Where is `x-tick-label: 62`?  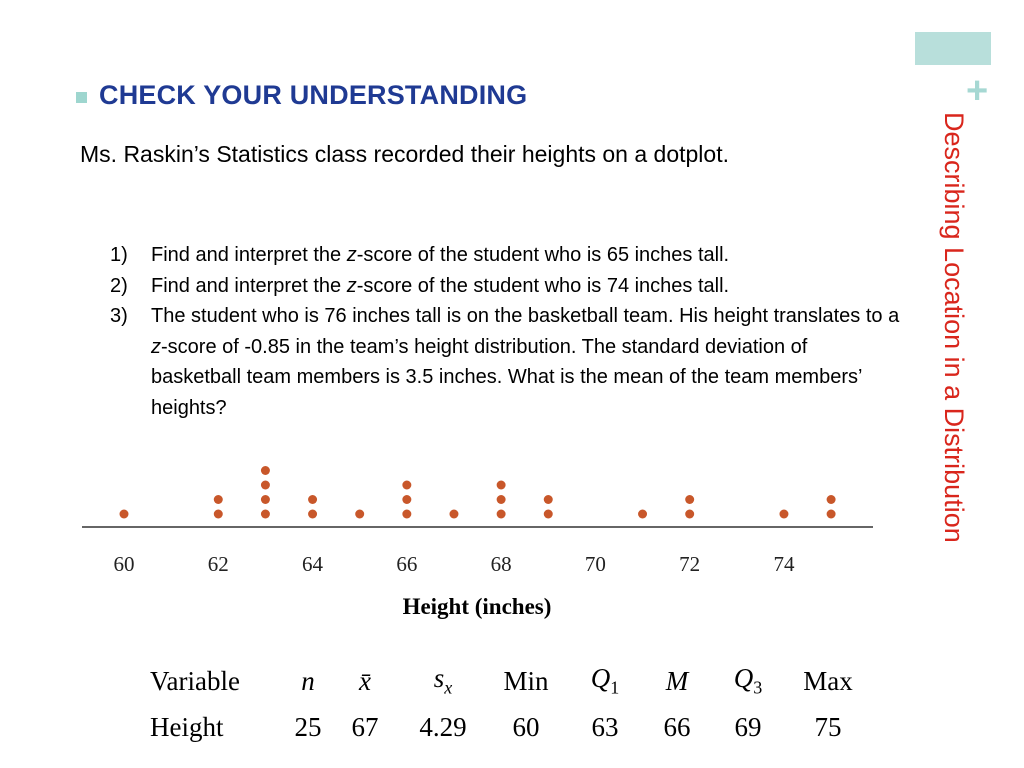
x-tick-label: 62 is located at coordinates (218, 564).